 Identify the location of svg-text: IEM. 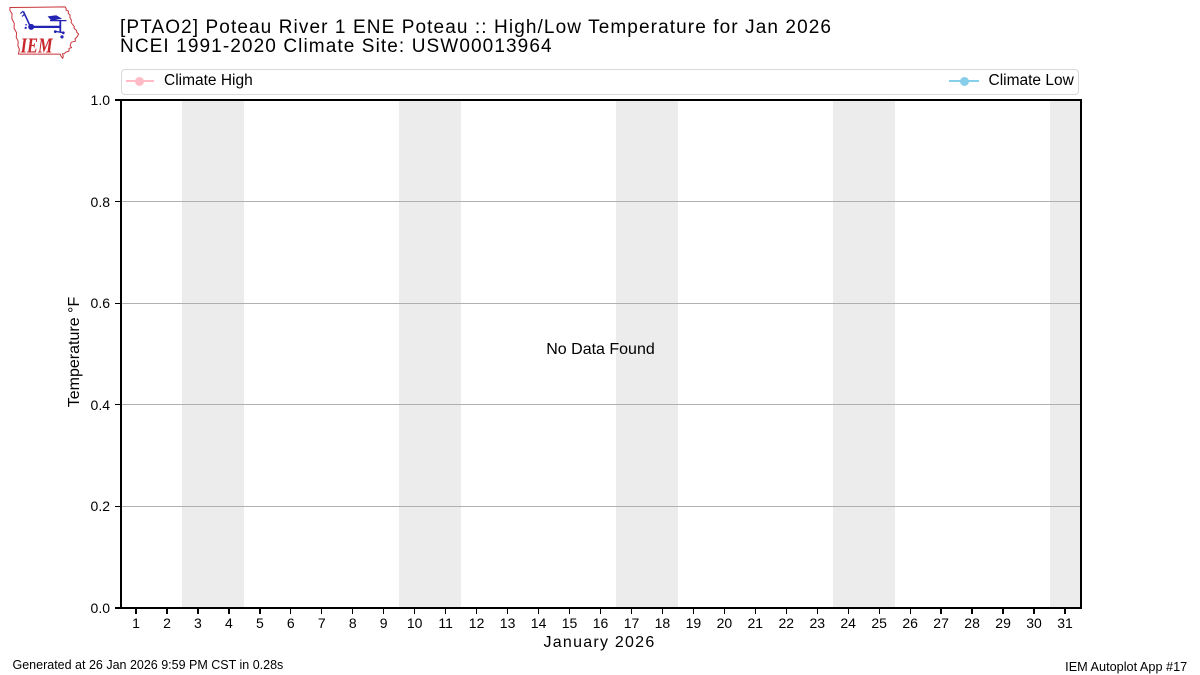
(37, 45).